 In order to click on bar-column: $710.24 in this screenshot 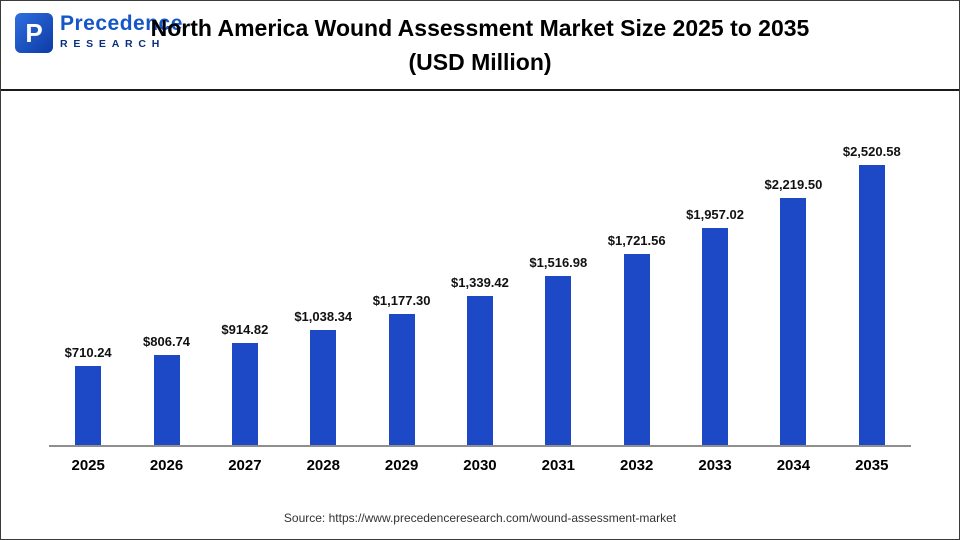, I will do `click(88, 395)`.